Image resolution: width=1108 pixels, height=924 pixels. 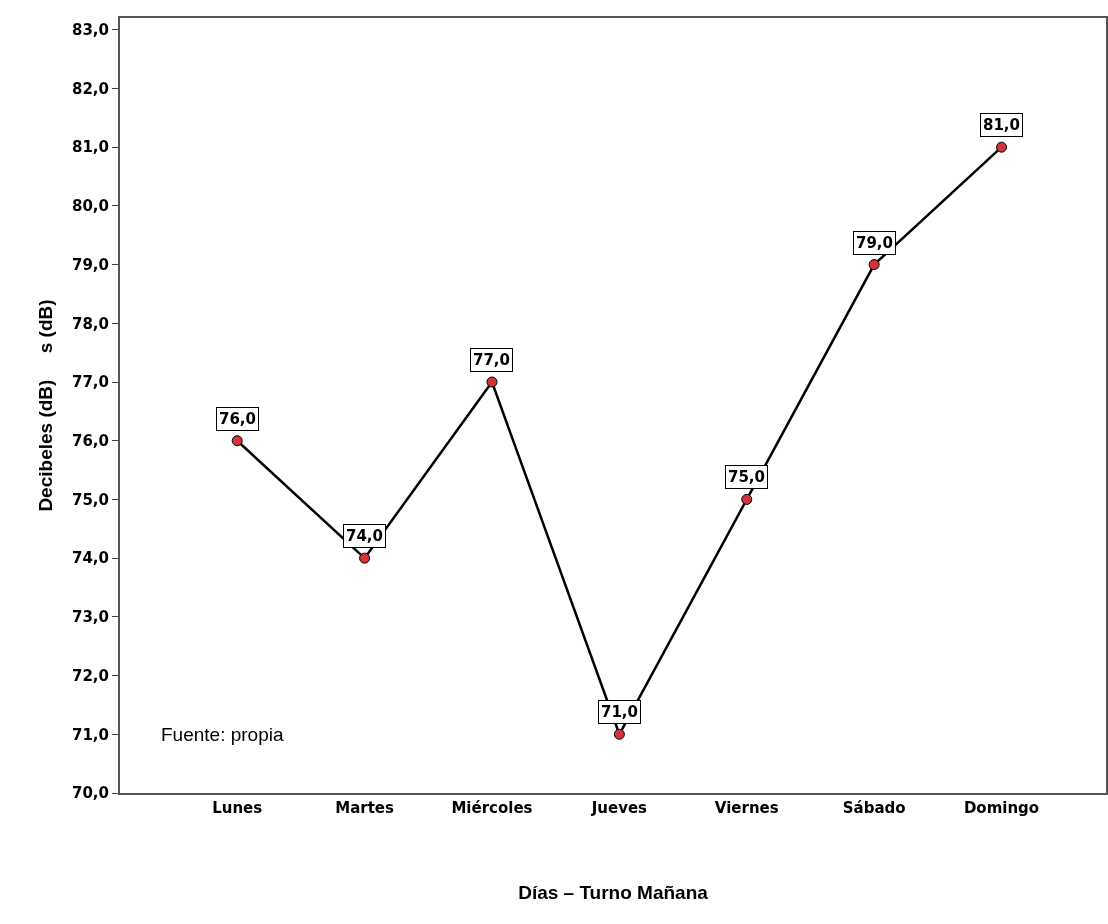 I want to click on y-tick-label: 83,0, so click(x=90, y=29).